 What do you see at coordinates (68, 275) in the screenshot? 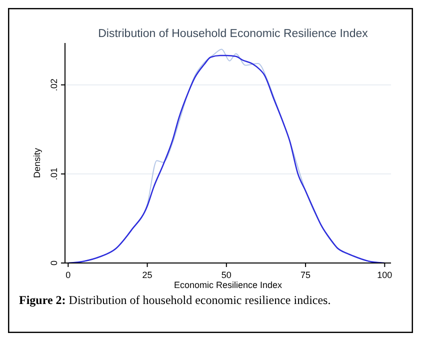
I see `x-tick-label: 0` at bounding box center [68, 275].